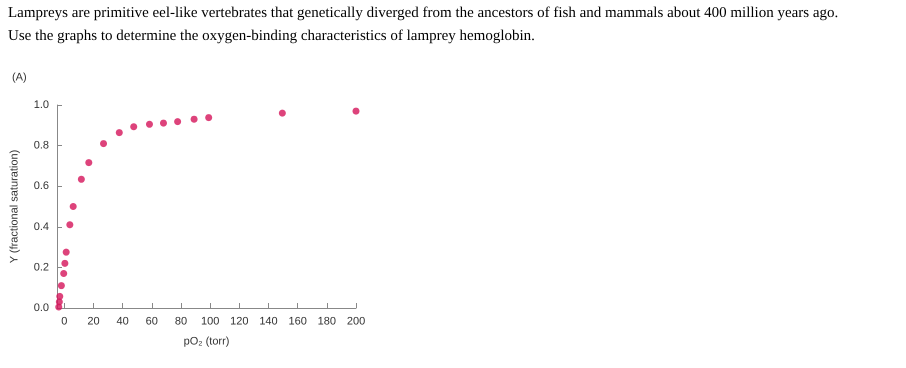 Image resolution: width=906 pixels, height=368 pixels. I want to click on x-tick-label: 140, so click(268, 322).